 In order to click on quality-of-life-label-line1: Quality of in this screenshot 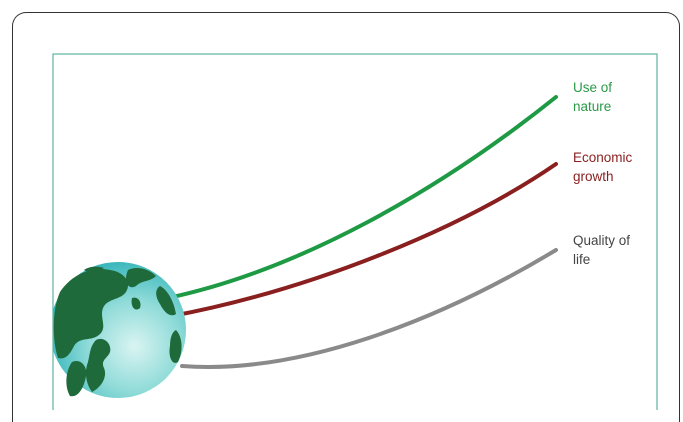, I will do `click(601, 240)`.